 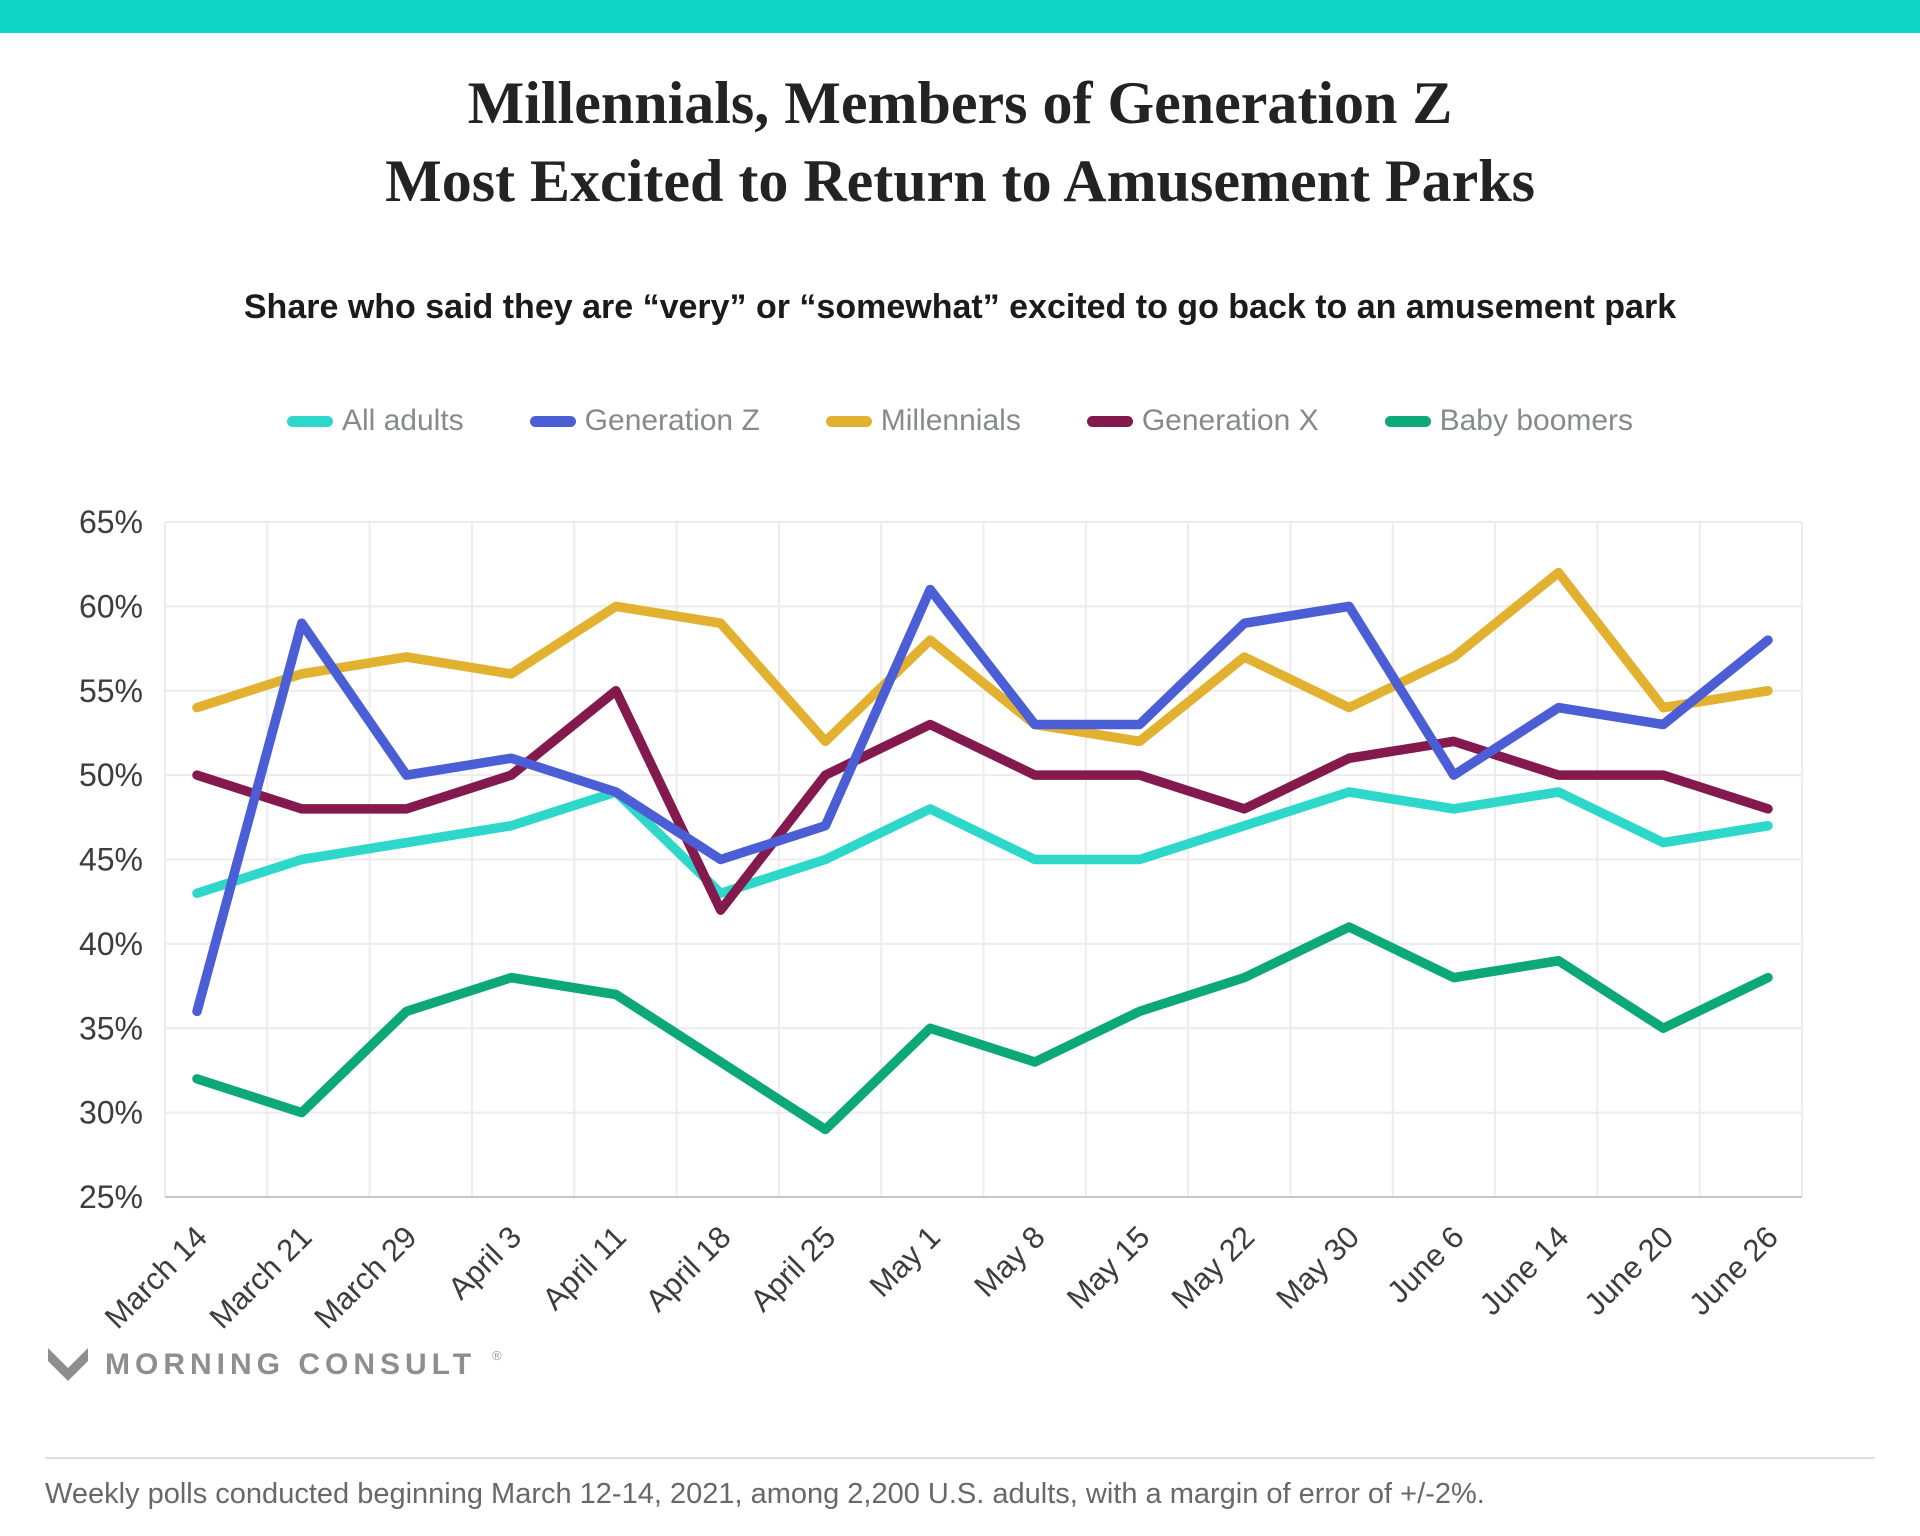 What do you see at coordinates (960, 1458) in the screenshot?
I see `footer-separator` at bounding box center [960, 1458].